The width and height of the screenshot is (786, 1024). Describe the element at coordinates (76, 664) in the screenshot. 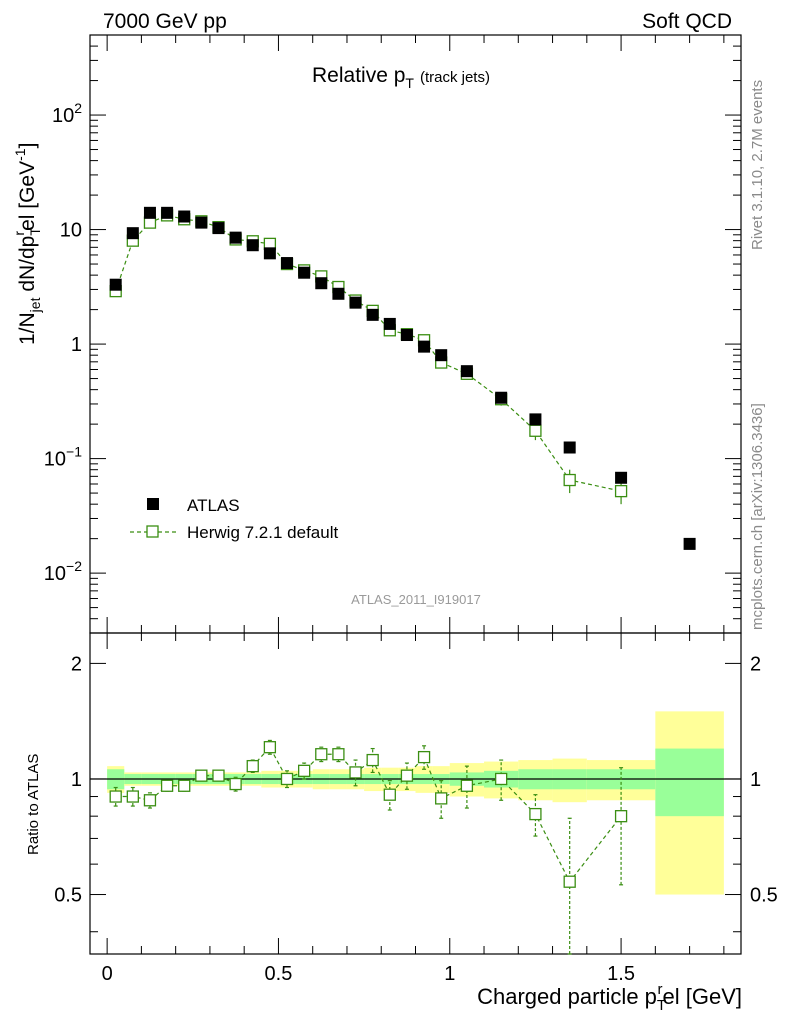

I see `ratio-tick-label-2-left: 2` at that location.